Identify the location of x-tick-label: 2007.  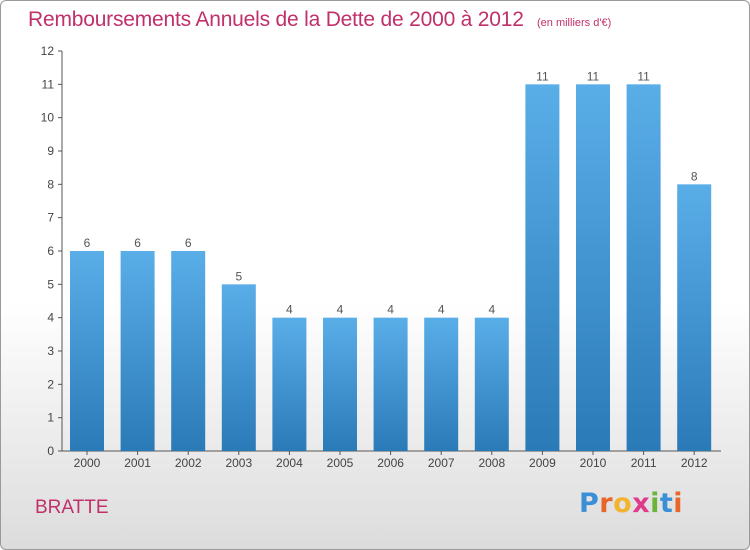
(441, 463).